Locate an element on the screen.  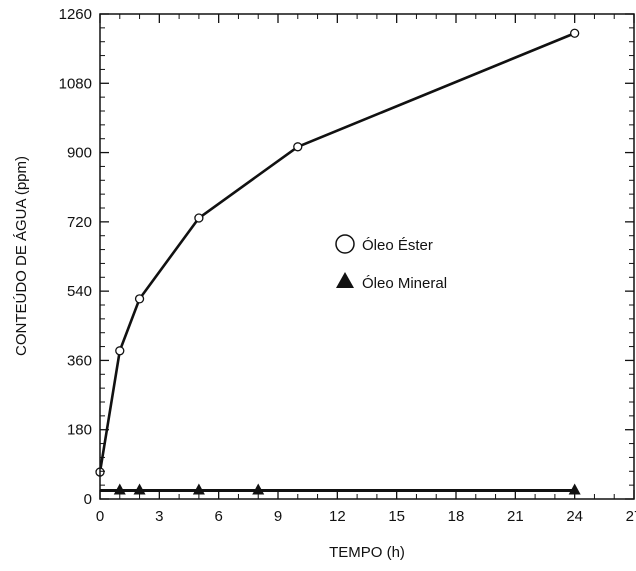
x-tick-label: 24 is located at coordinates (574, 516).